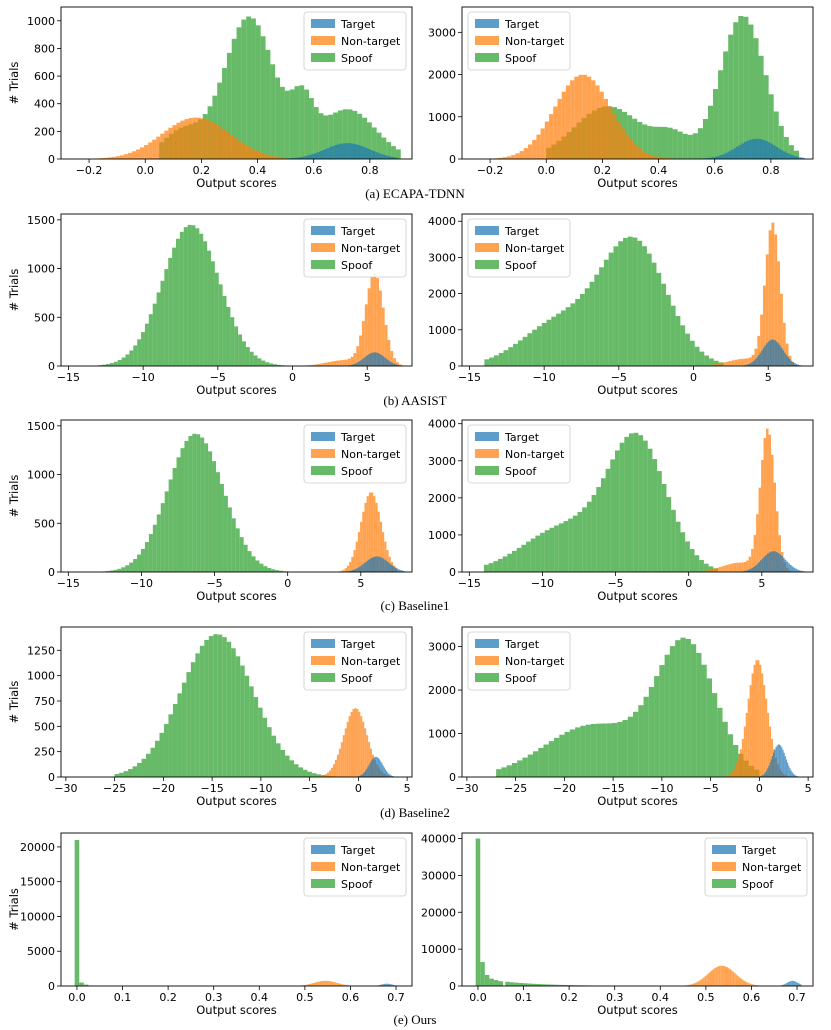 The image size is (831, 1030). I want to click on y-axis-label: # Trials, so click(14, 702).